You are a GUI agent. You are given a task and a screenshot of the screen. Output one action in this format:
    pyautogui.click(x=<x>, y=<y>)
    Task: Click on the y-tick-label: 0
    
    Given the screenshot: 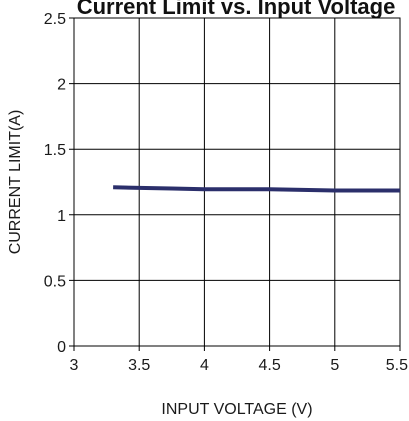 What is the action you would take?
    pyautogui.click(x=61, y=347)
    